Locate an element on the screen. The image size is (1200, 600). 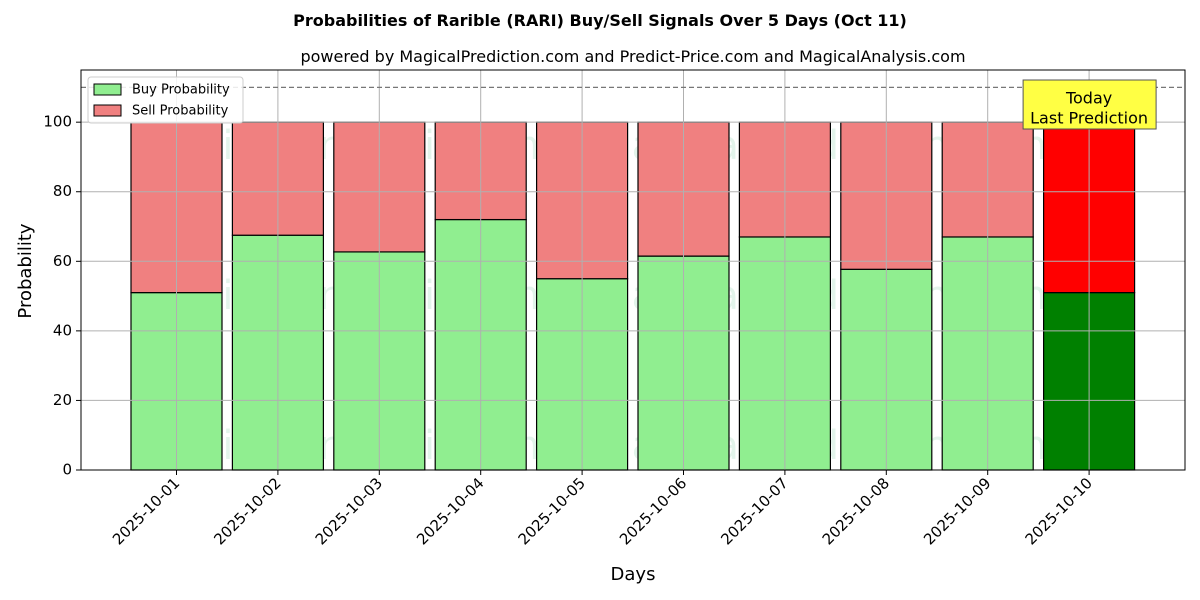
x-tick-label: 2025-10-09 is located at coordinates (957, 511).